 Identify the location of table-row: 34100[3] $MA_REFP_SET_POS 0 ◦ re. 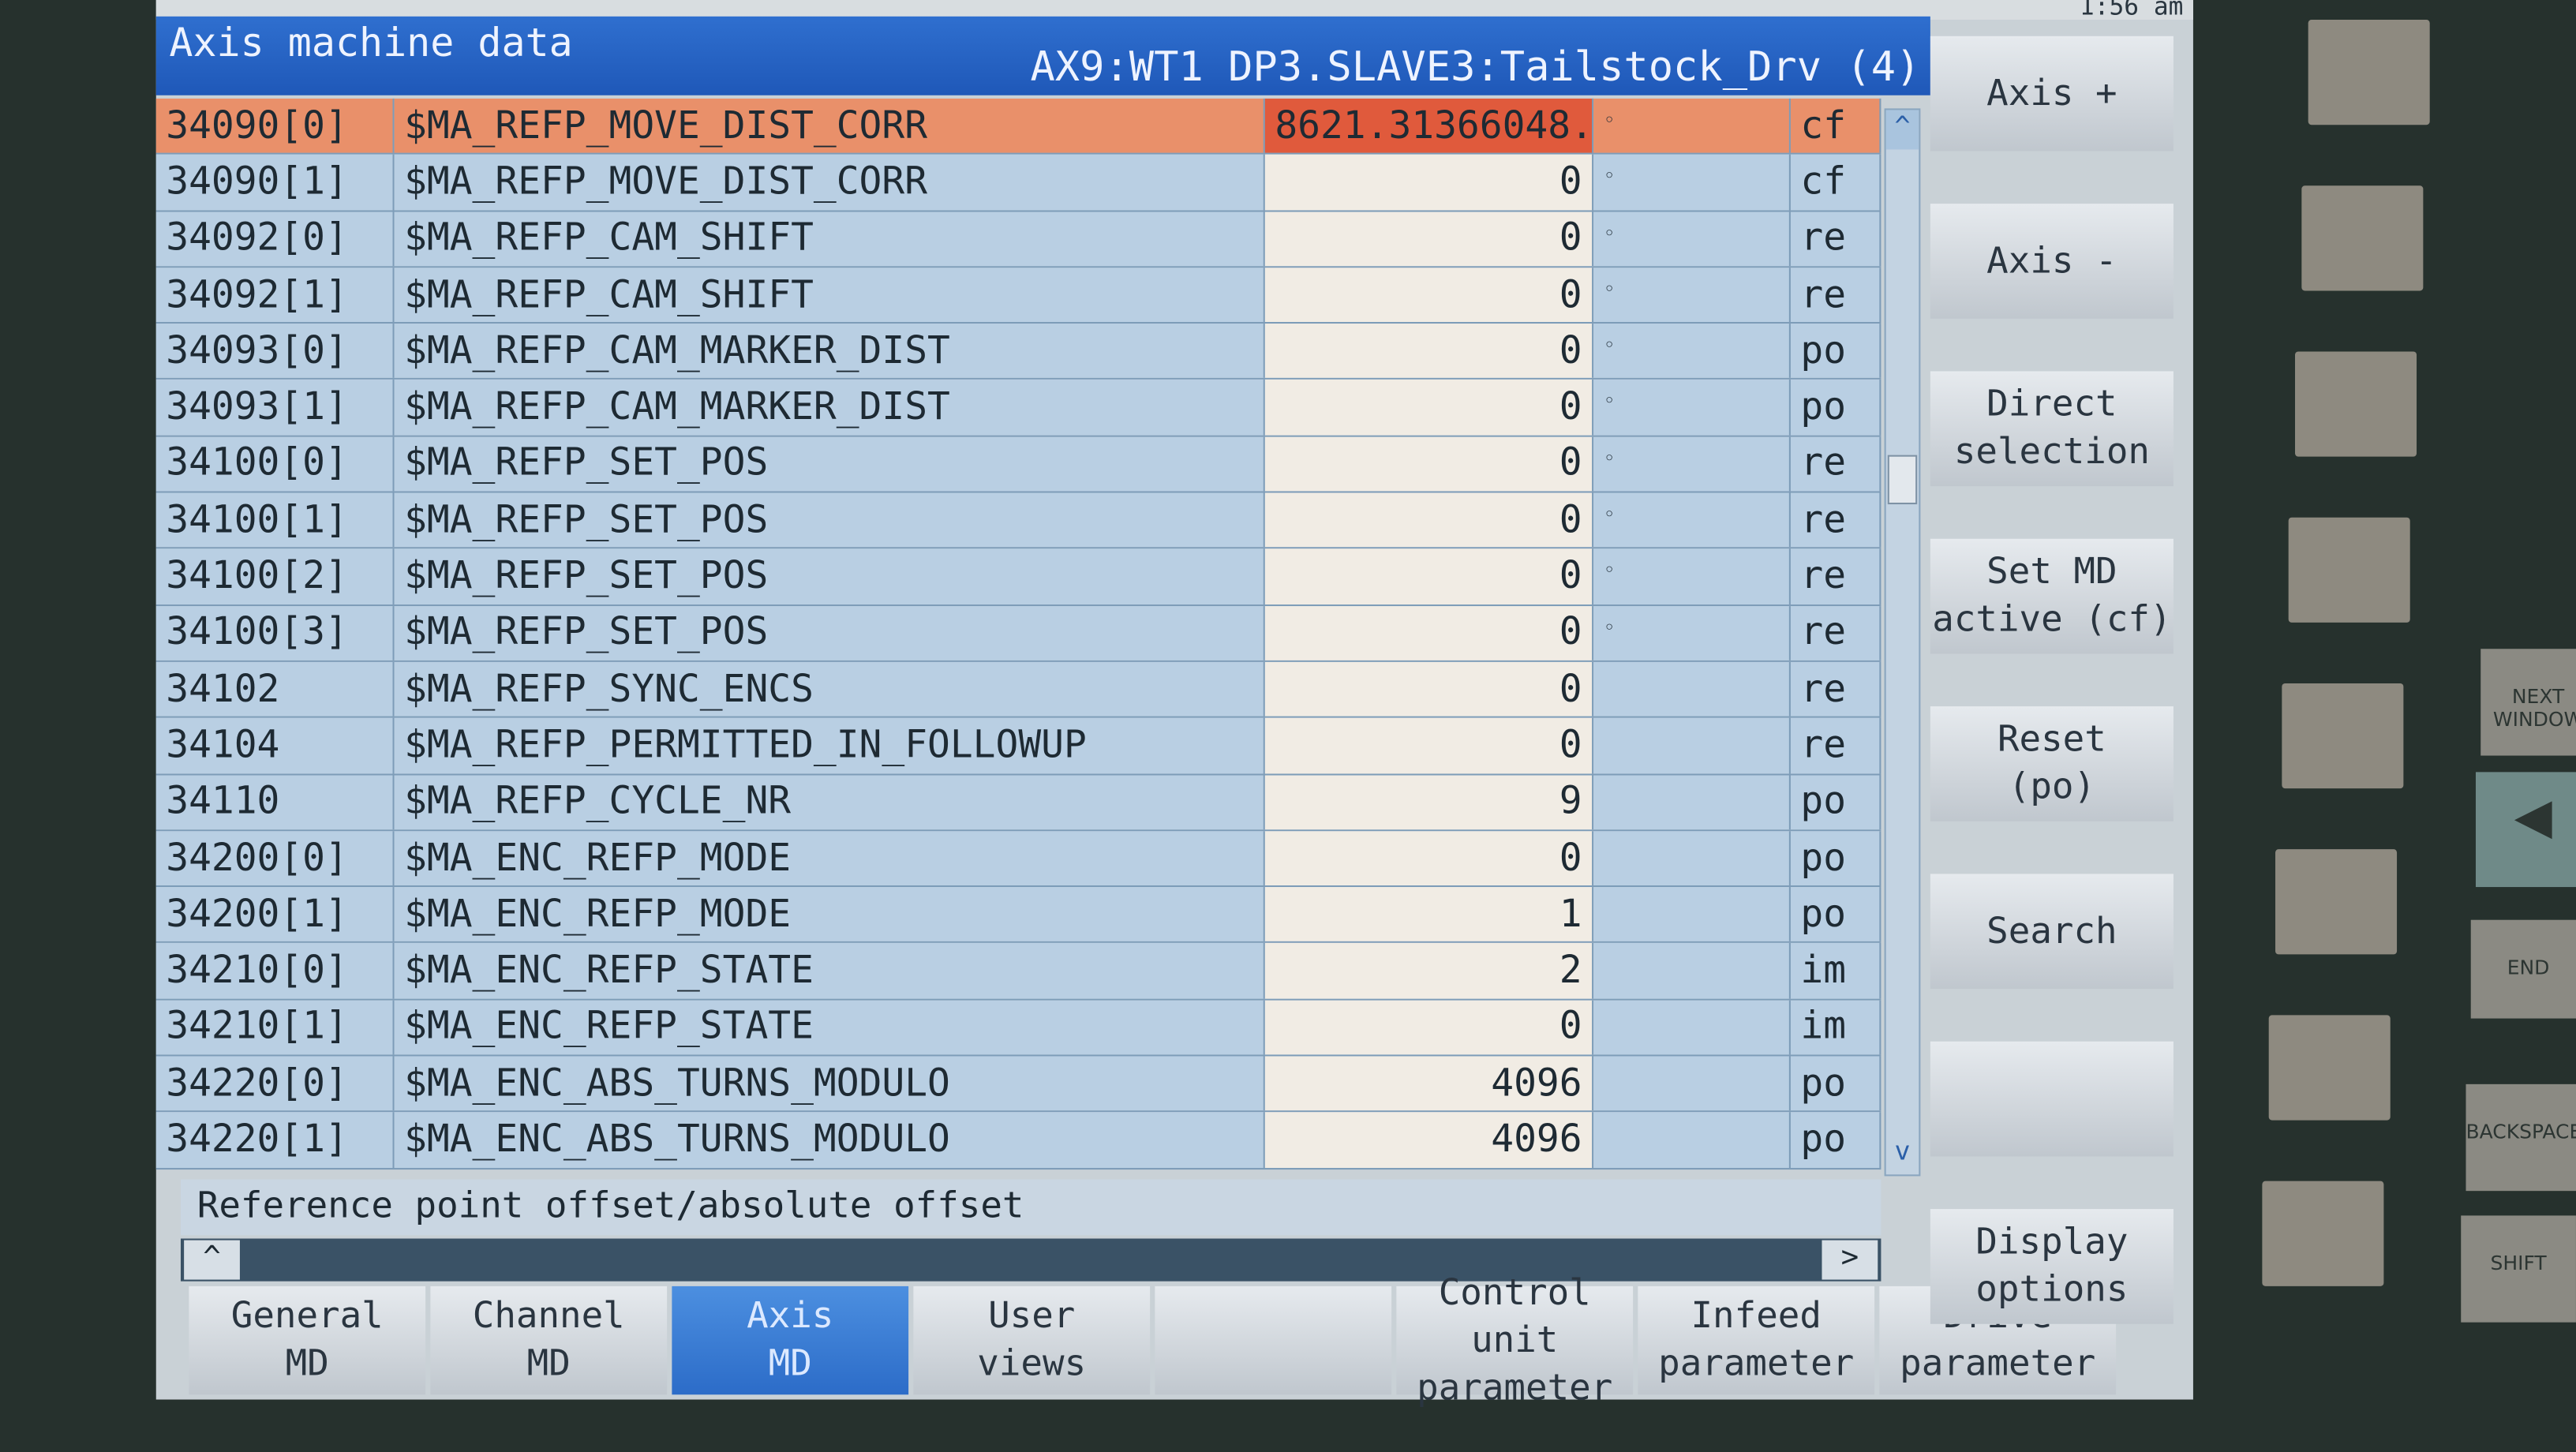
(1018, 633).